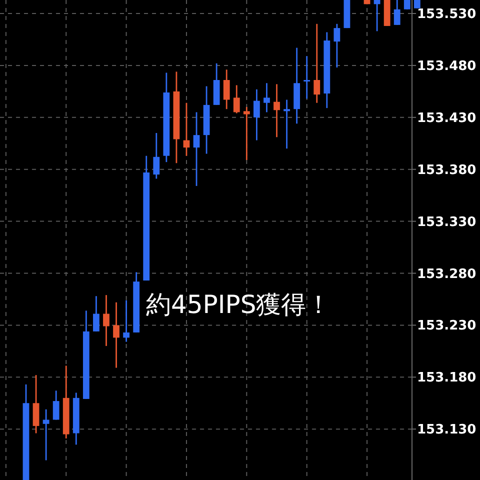 The width and height of the screenshot is (480, 480). What do you see at coordinates (446, 222) in the screenshot?
I see `y-tick-label: 153.330` at bounding box center [446, 222].